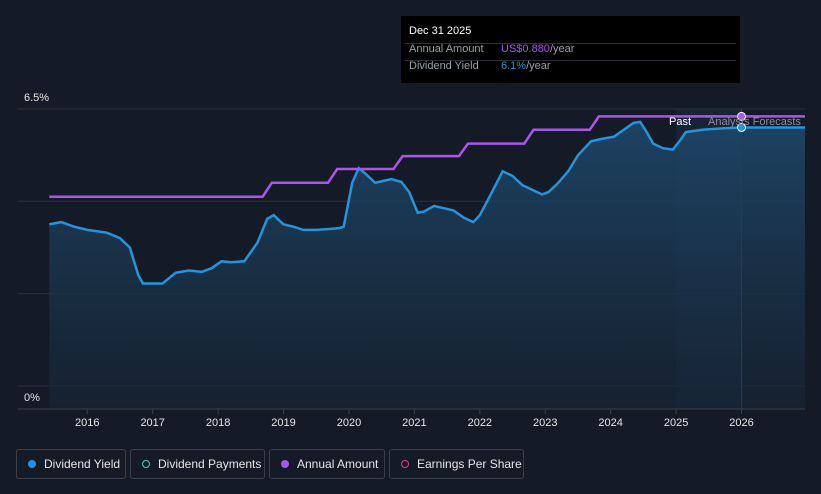 Image resolution: width=821 pixels, height=494 pixels. I want to click on tooltip-dividend-yield-value-wrap: 6.1%/year, so click(526, 66).